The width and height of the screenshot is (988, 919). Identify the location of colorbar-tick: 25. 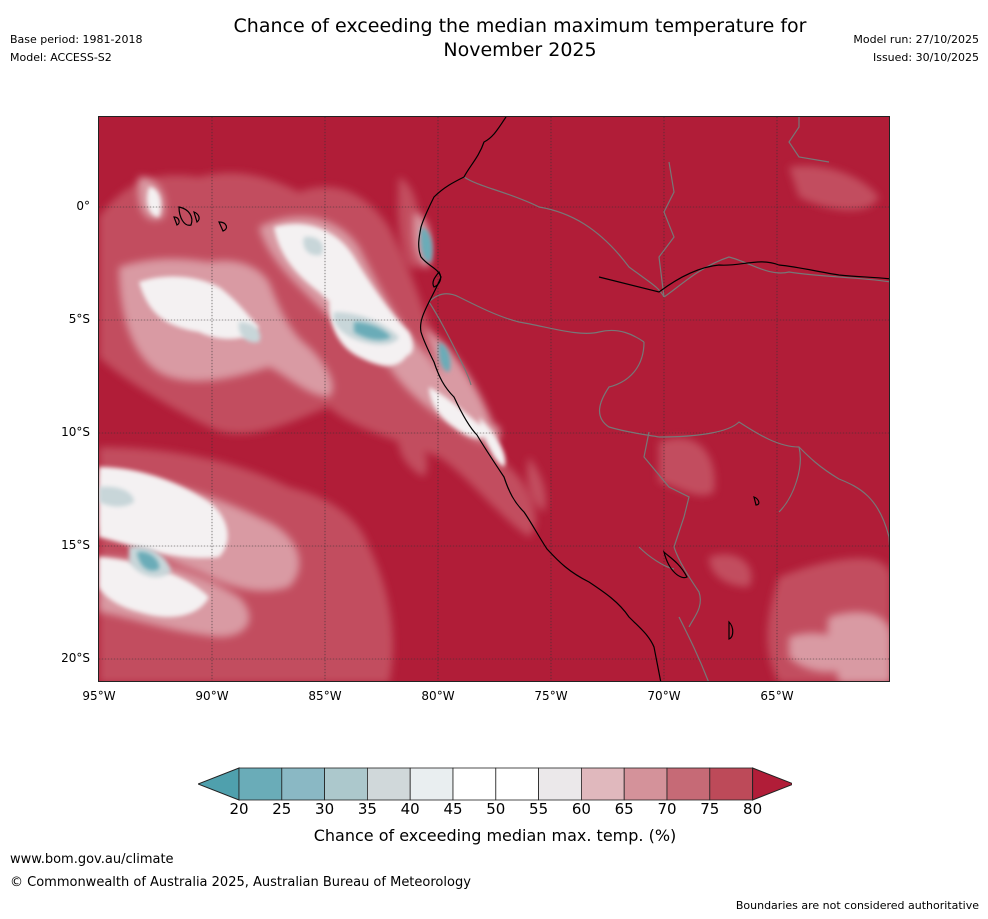
(282, 809).